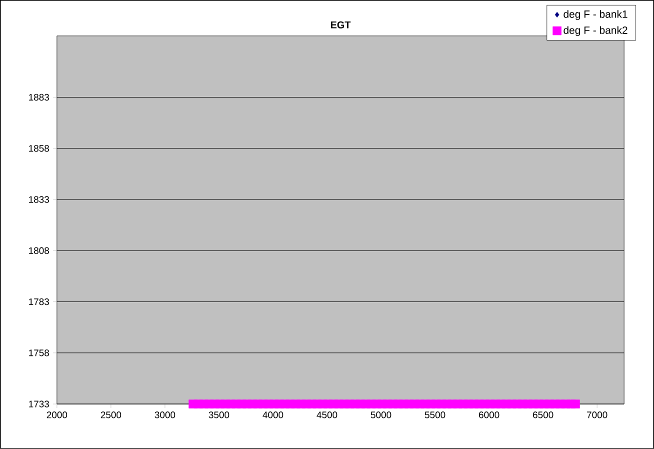  I want to click on y-tick-label: 1758, so click(39, 353).